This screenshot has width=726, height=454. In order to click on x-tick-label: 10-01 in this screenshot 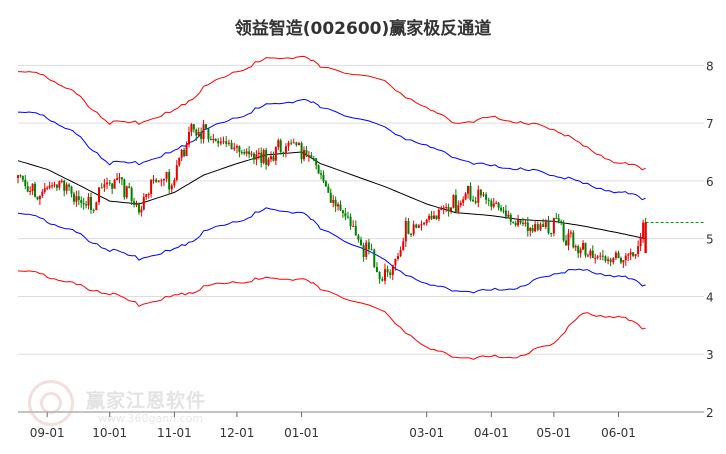, I will do `click(109, 433)`.